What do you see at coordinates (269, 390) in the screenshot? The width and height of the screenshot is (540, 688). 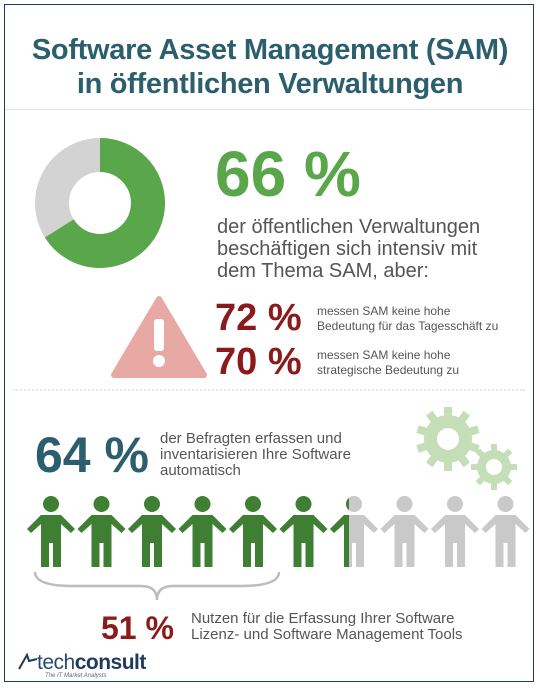 I see `divider-middle` at bounding box center [269, 390].